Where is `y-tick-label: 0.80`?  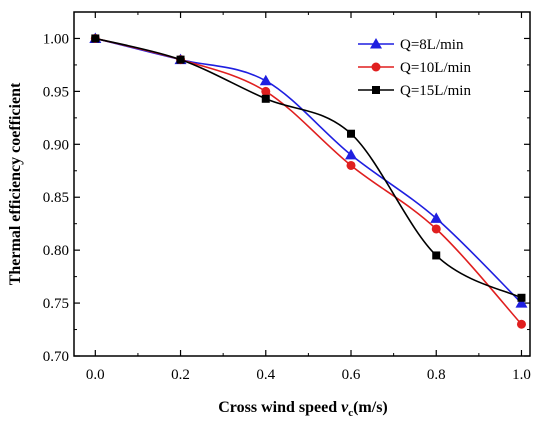
y-tick-label: 0.80 is located at coordinates (56, 251).